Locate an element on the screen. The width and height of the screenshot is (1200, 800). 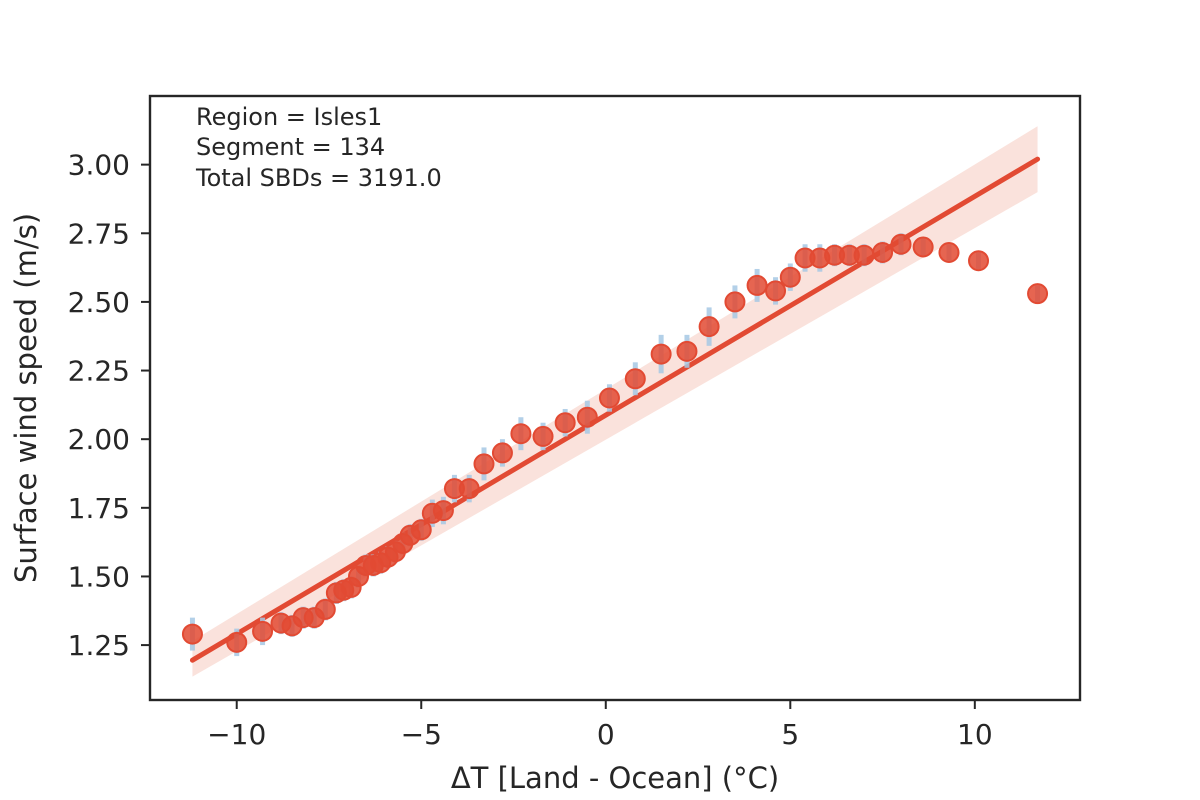
x-tick-label: −10 is located at coordinates (236, 734).